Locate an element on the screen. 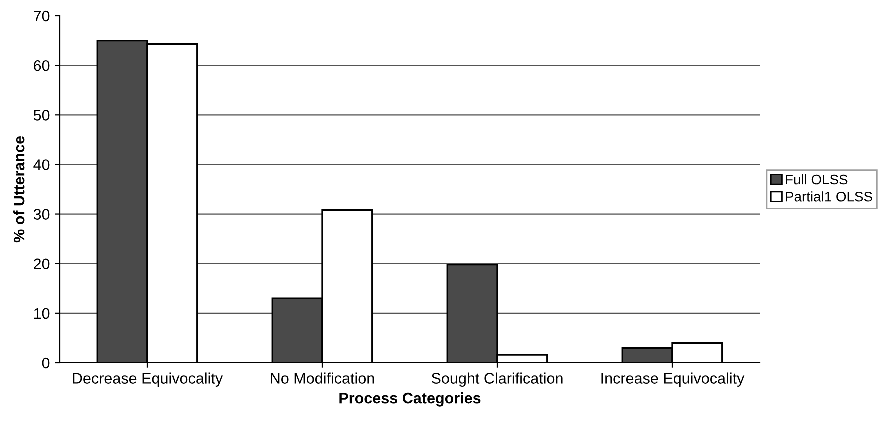  x-axis-title: Process Categories is located at coordinates (410, 399).